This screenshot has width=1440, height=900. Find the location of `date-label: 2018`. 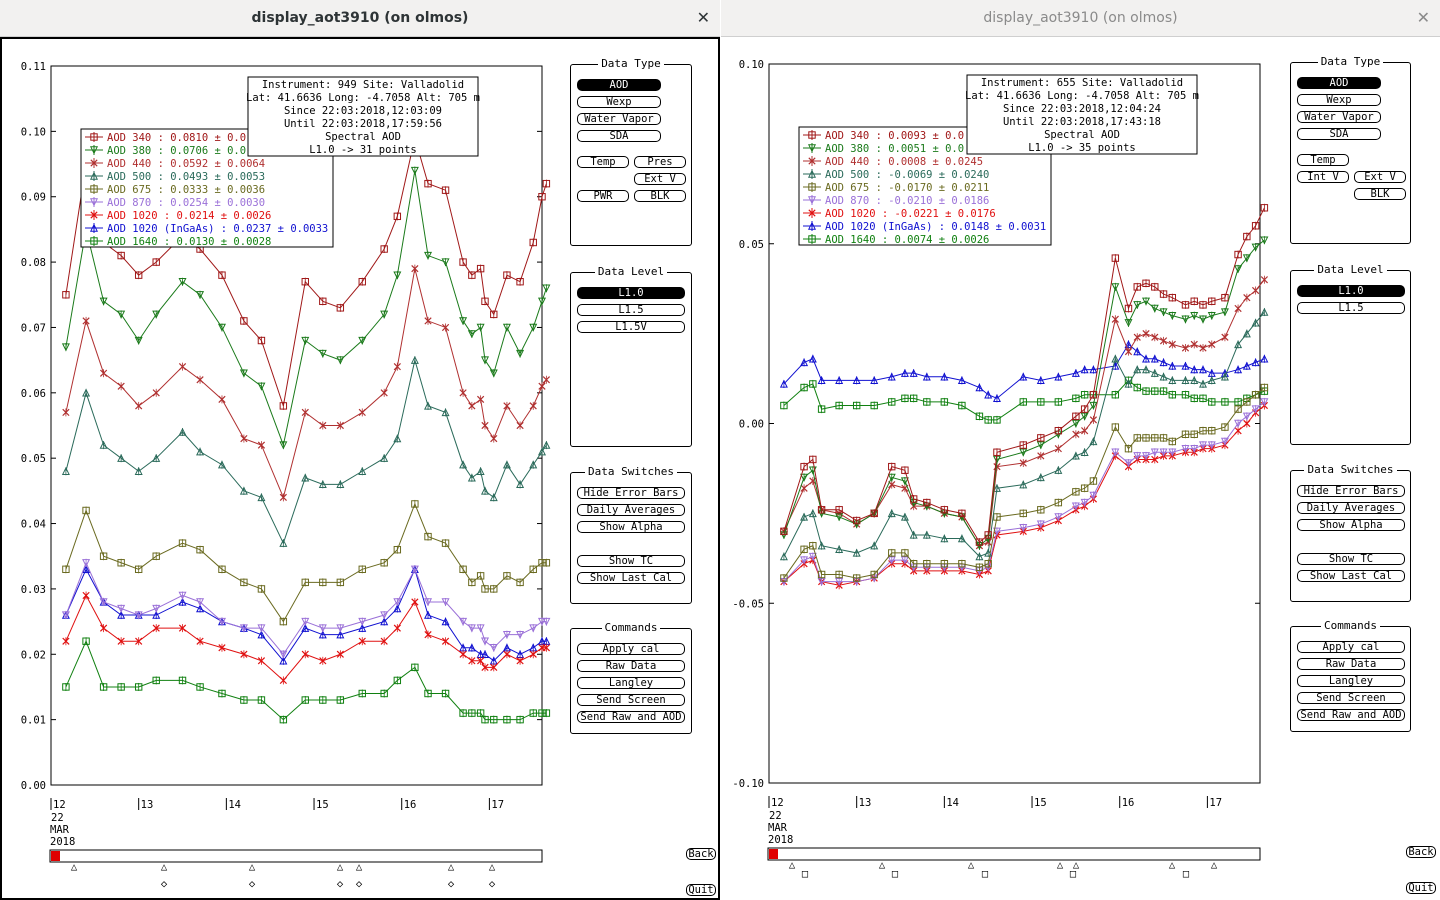

date-label: 2018 is located at coordinates (780, 840).